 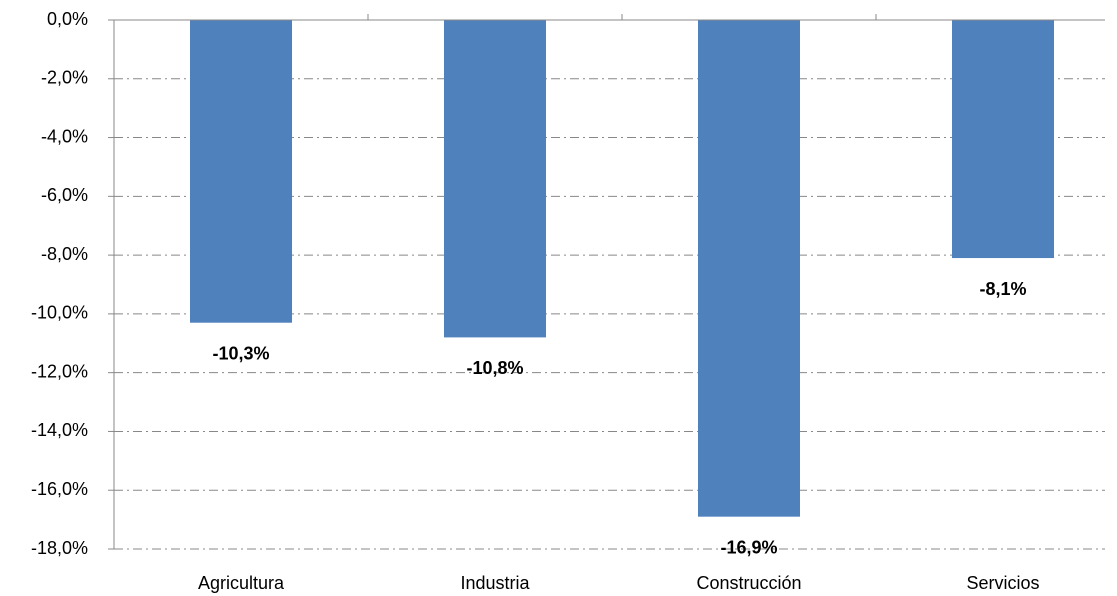 What do you see at coordinates (494, 368) in the screenshot?
I see `data-label: -10,8%` at bounding box center [494, 368].